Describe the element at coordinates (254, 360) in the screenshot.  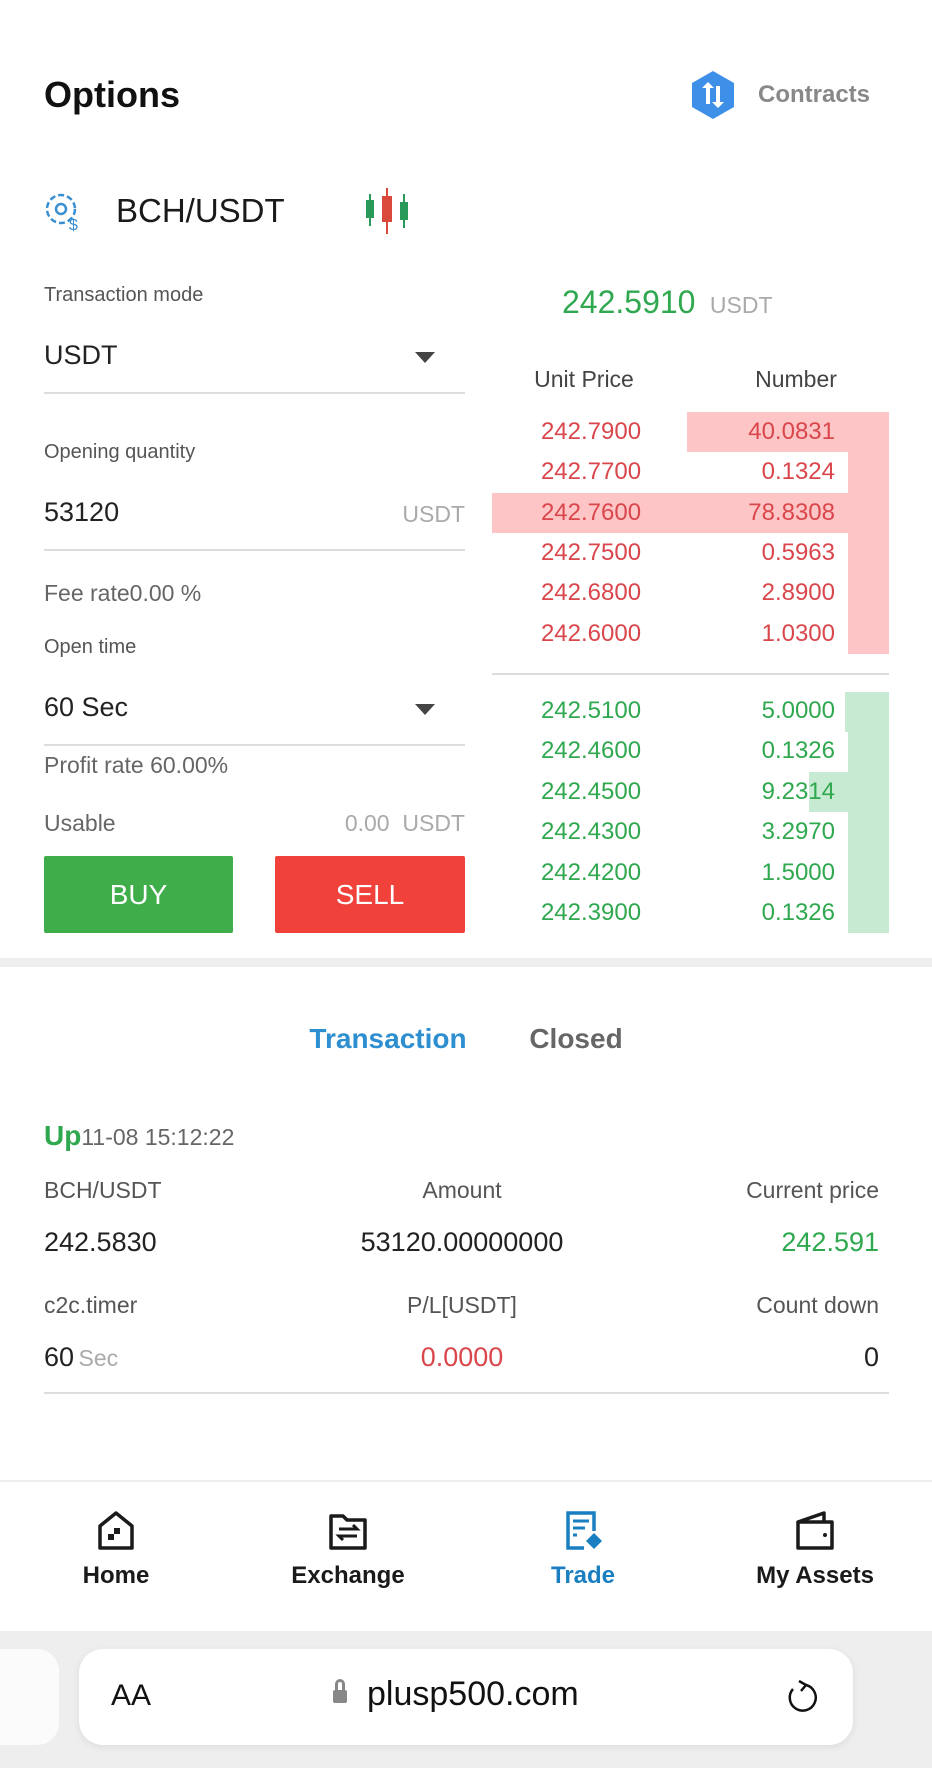
I see `transaction-mode-select: USDT` at that location.